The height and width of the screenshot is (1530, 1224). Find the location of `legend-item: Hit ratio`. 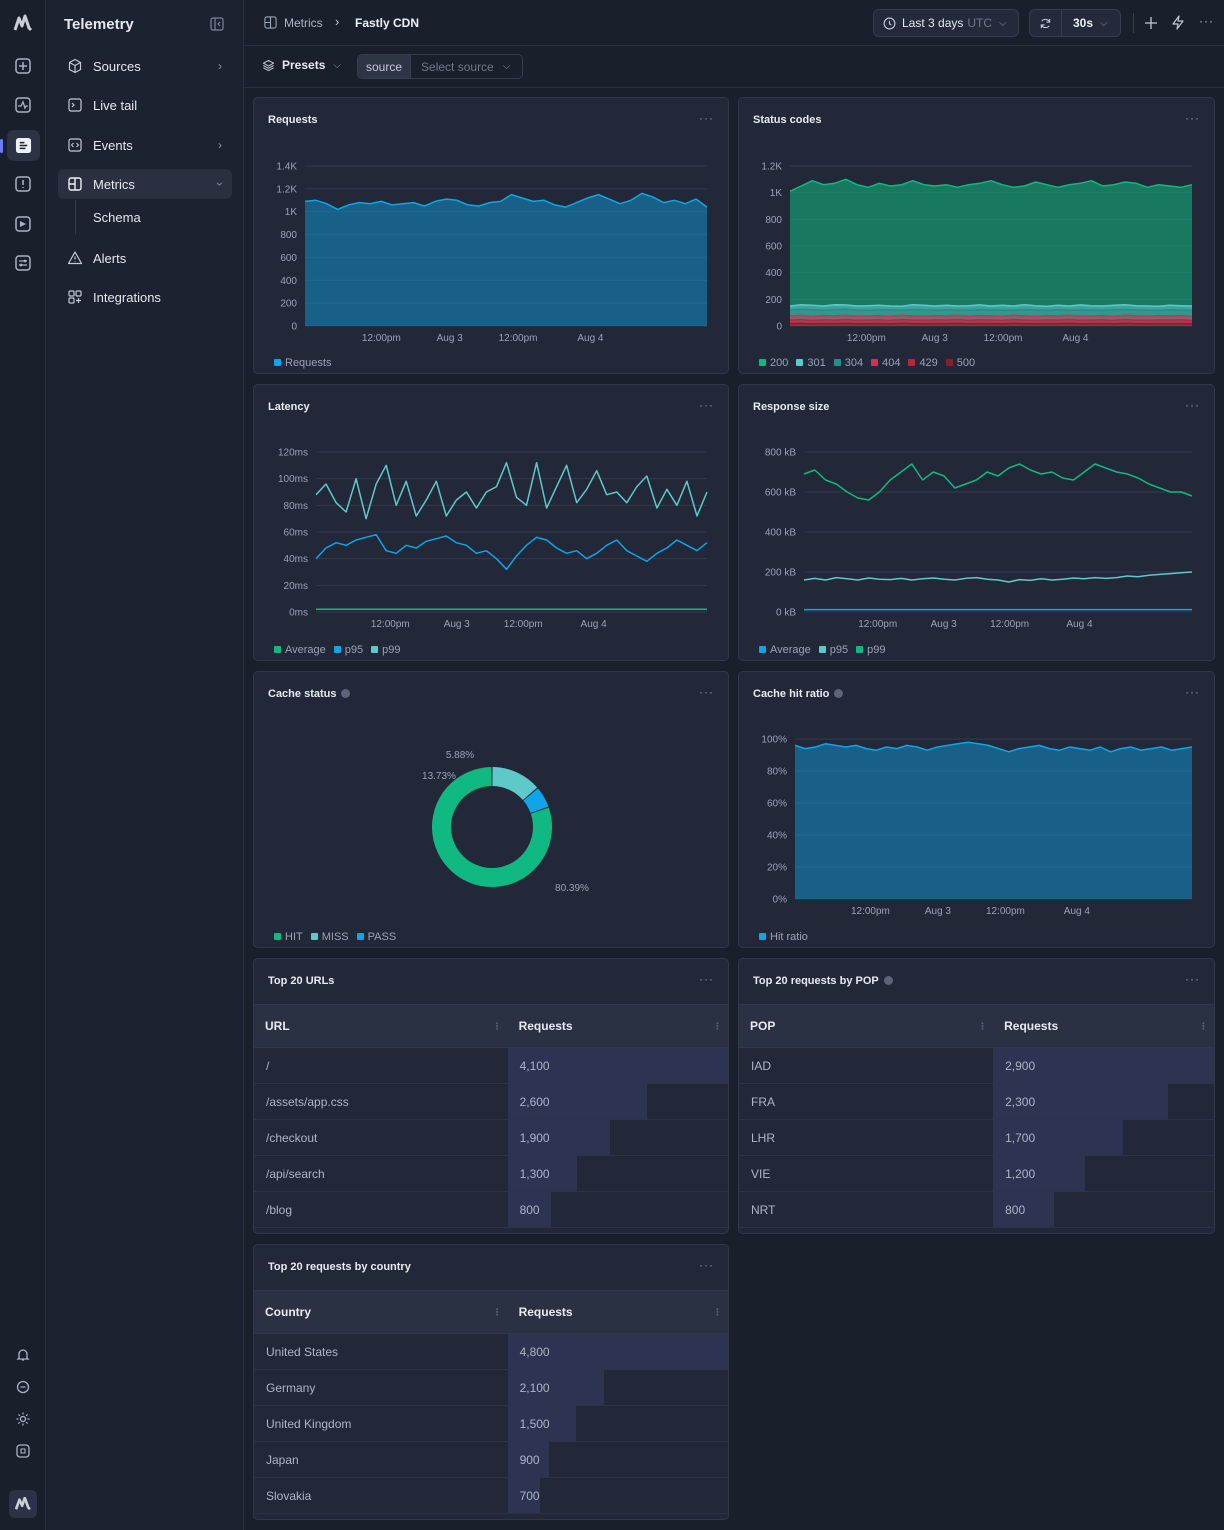

legend-item: Hit ratio is located at coordinates (783, 937).